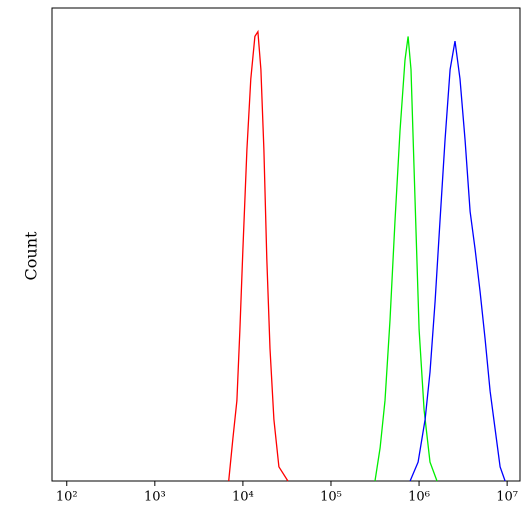 The height and width of the screenshot is (515, 528). What do you see at coordinates (155, 497) in the screenshot?
I see `x-tick-label: 10³` at bounding box center [155, 497].